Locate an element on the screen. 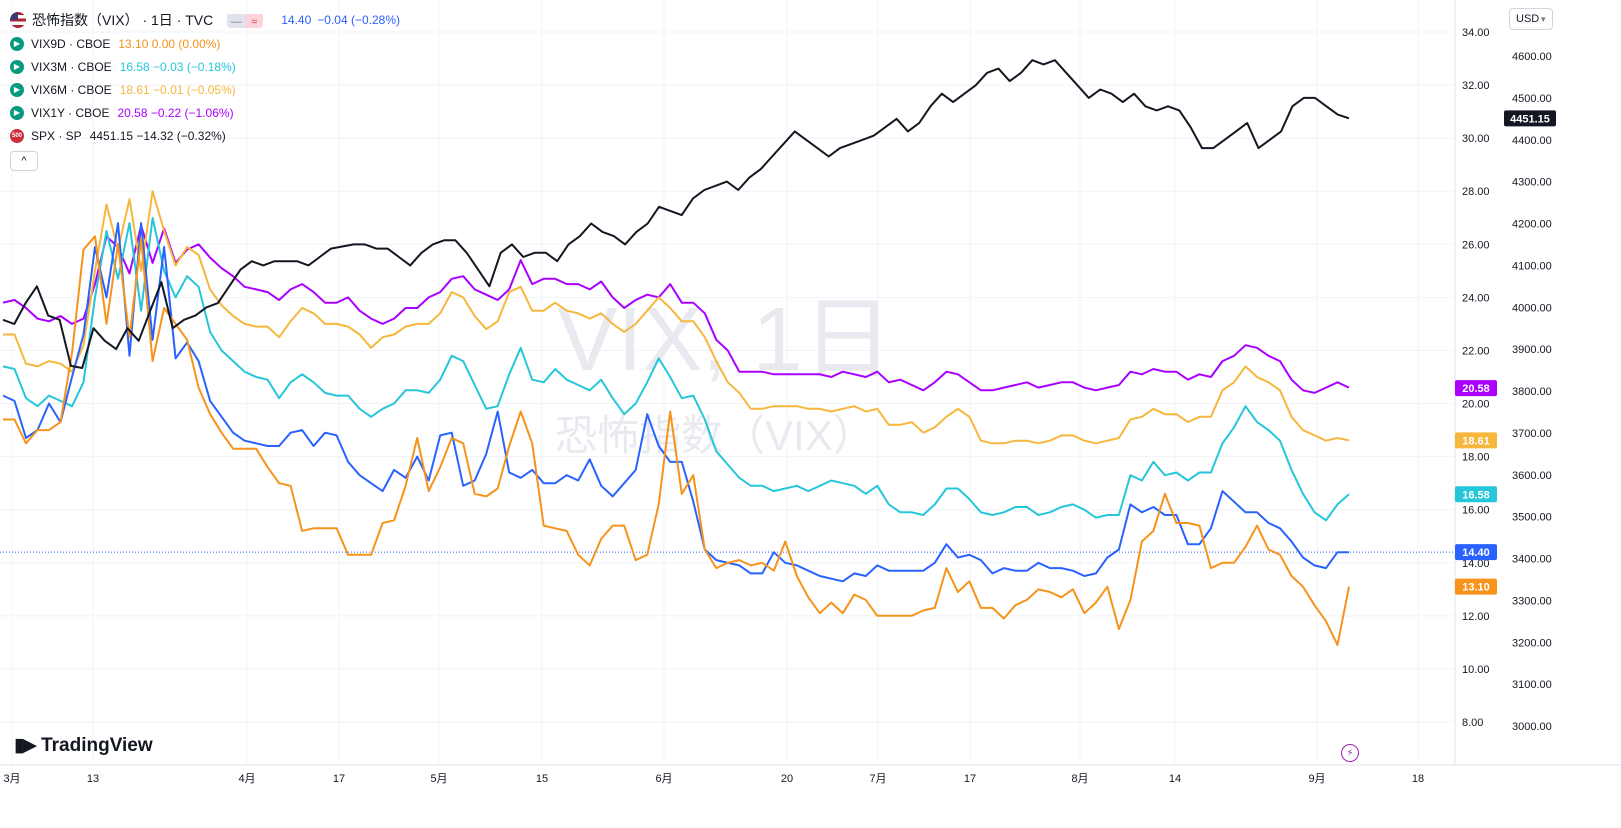 This screenshot has height=828, width=1621. right-axis-tick: 4200.00 is located at coordinates (1532, 225).